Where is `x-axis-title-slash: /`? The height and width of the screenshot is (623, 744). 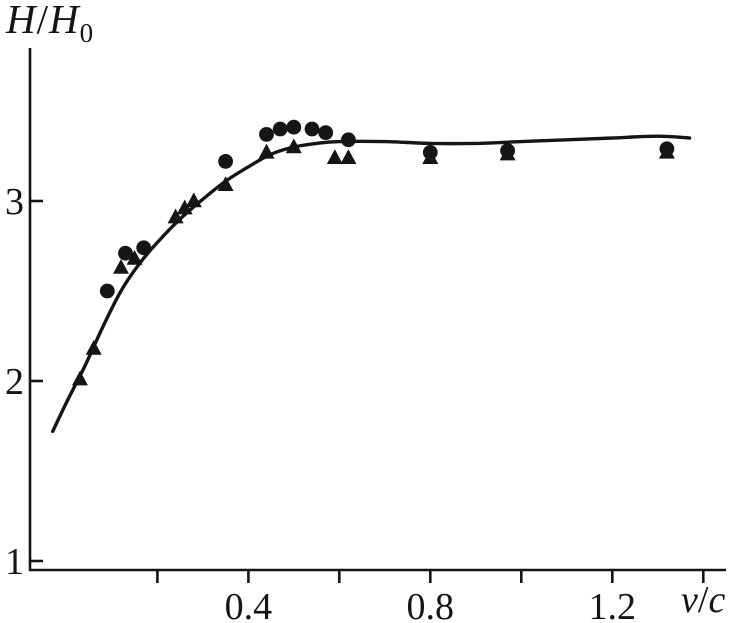 x-axis-title-slash: / is located at coordinates (703, 600).